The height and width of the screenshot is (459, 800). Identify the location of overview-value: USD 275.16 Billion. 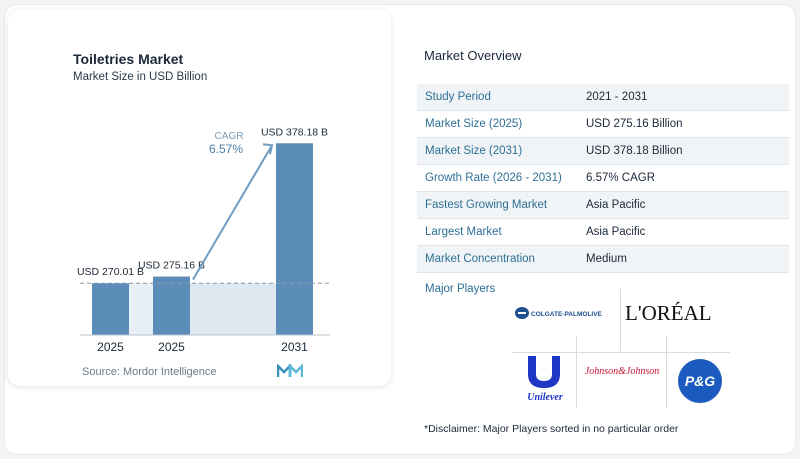
(634, 124).